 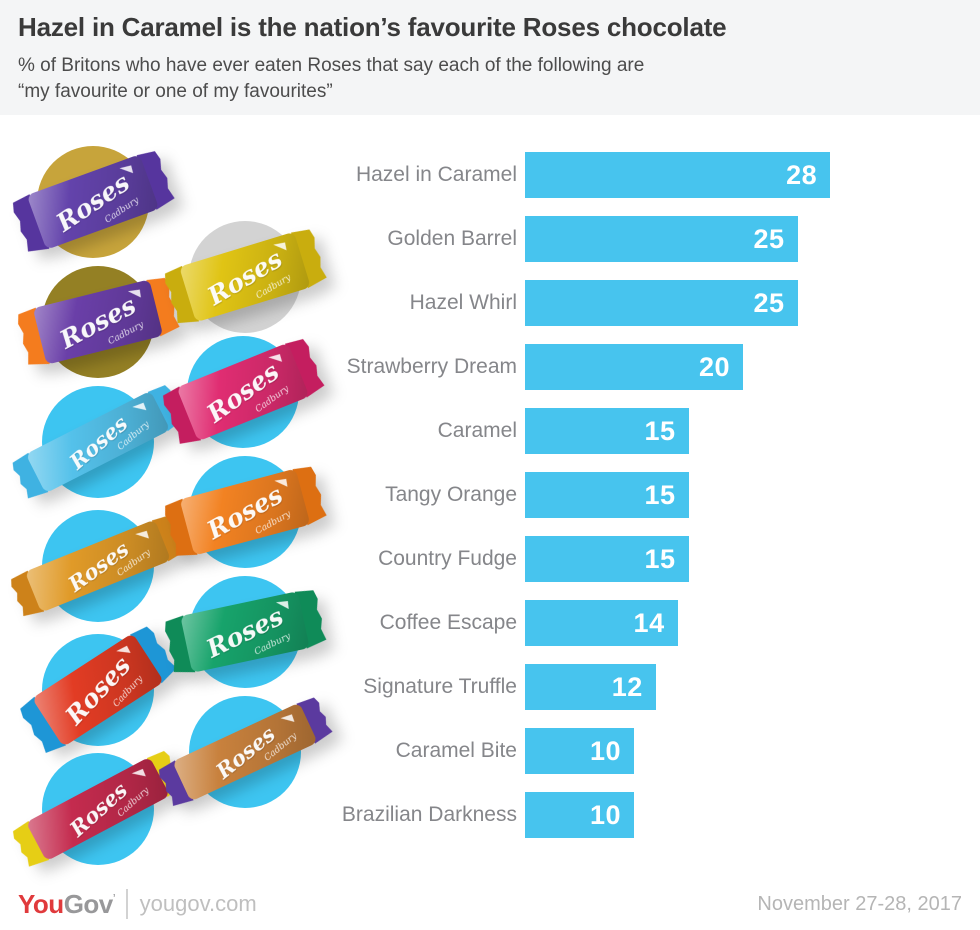 I want to click on candy-light-blue-wrapper-on-blue-circle: Roses Cadbury, so click(x=98, y=442).